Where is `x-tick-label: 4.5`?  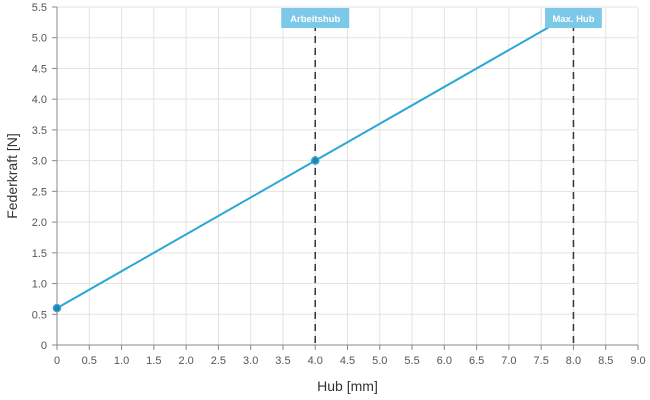 x-tick-label: 4.5 is located at coordinates (347, 361).